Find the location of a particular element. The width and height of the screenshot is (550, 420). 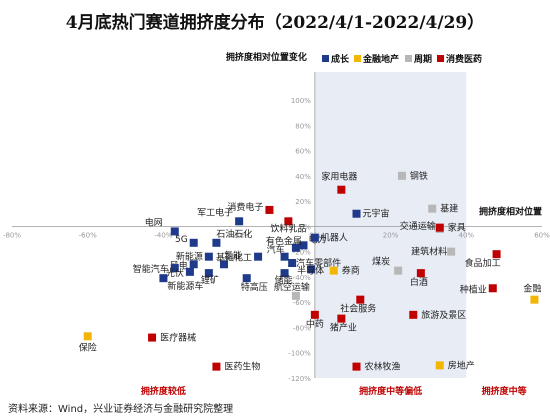

y-tick-label: -100% is located at coordinates (299, 354).